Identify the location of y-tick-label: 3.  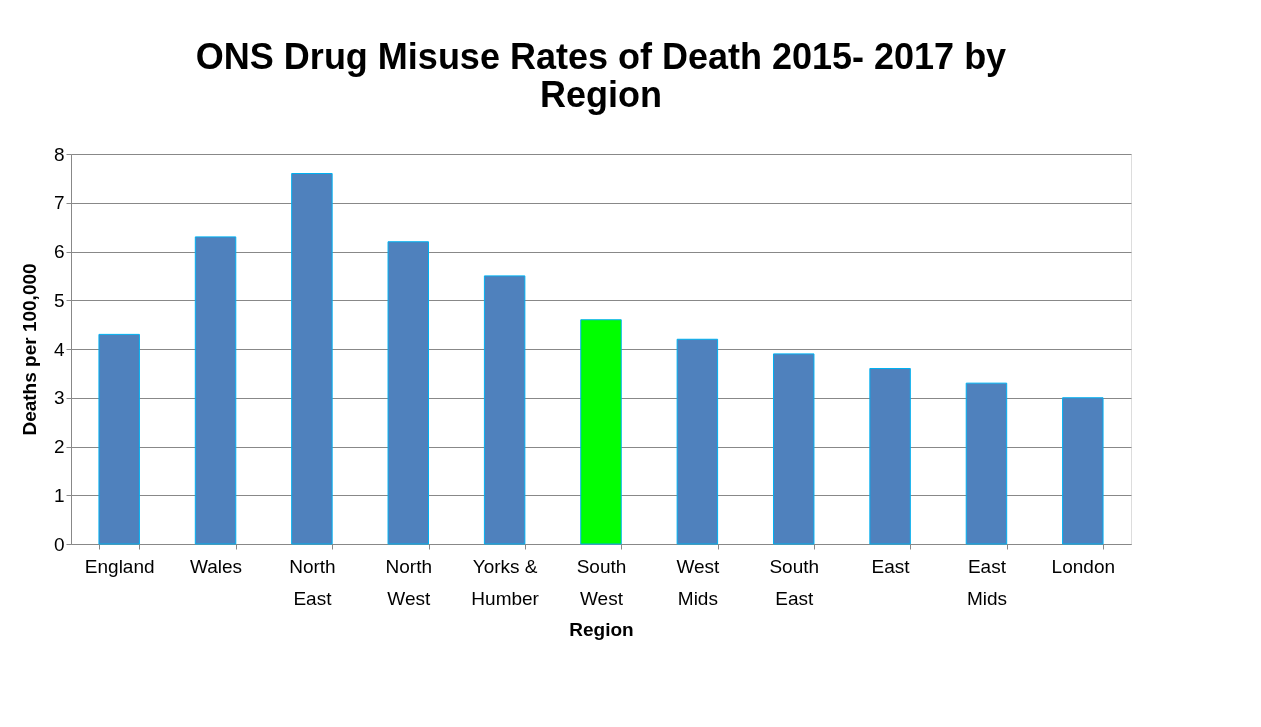
(59, 398).